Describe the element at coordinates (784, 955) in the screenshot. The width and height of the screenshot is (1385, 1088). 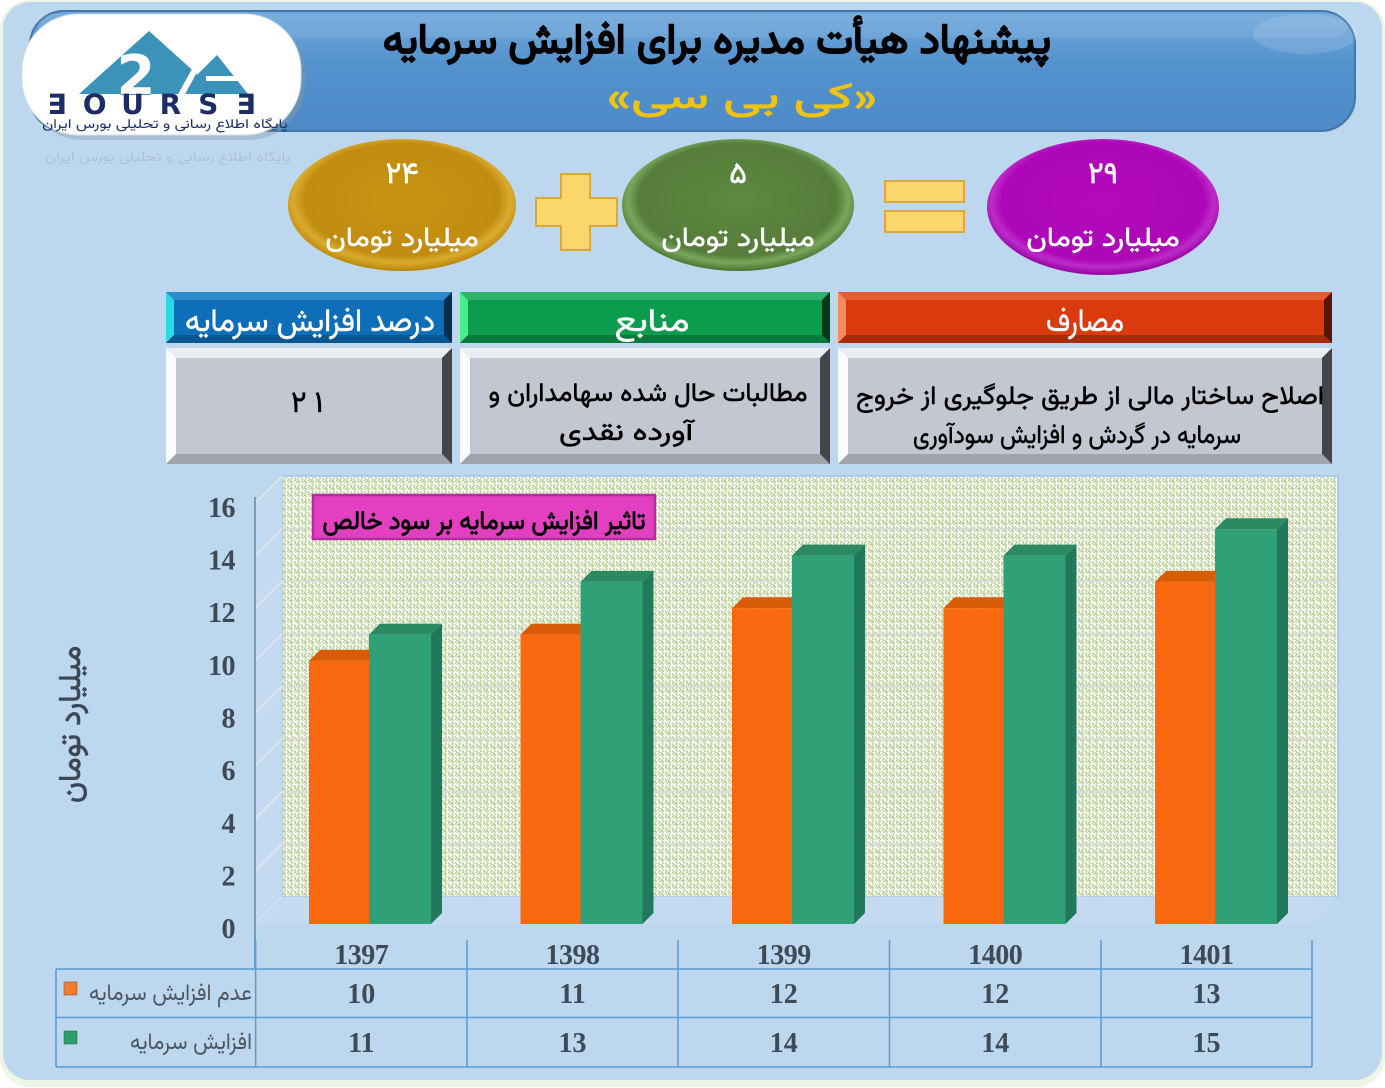
I see `svg-text: 1399` at that location.